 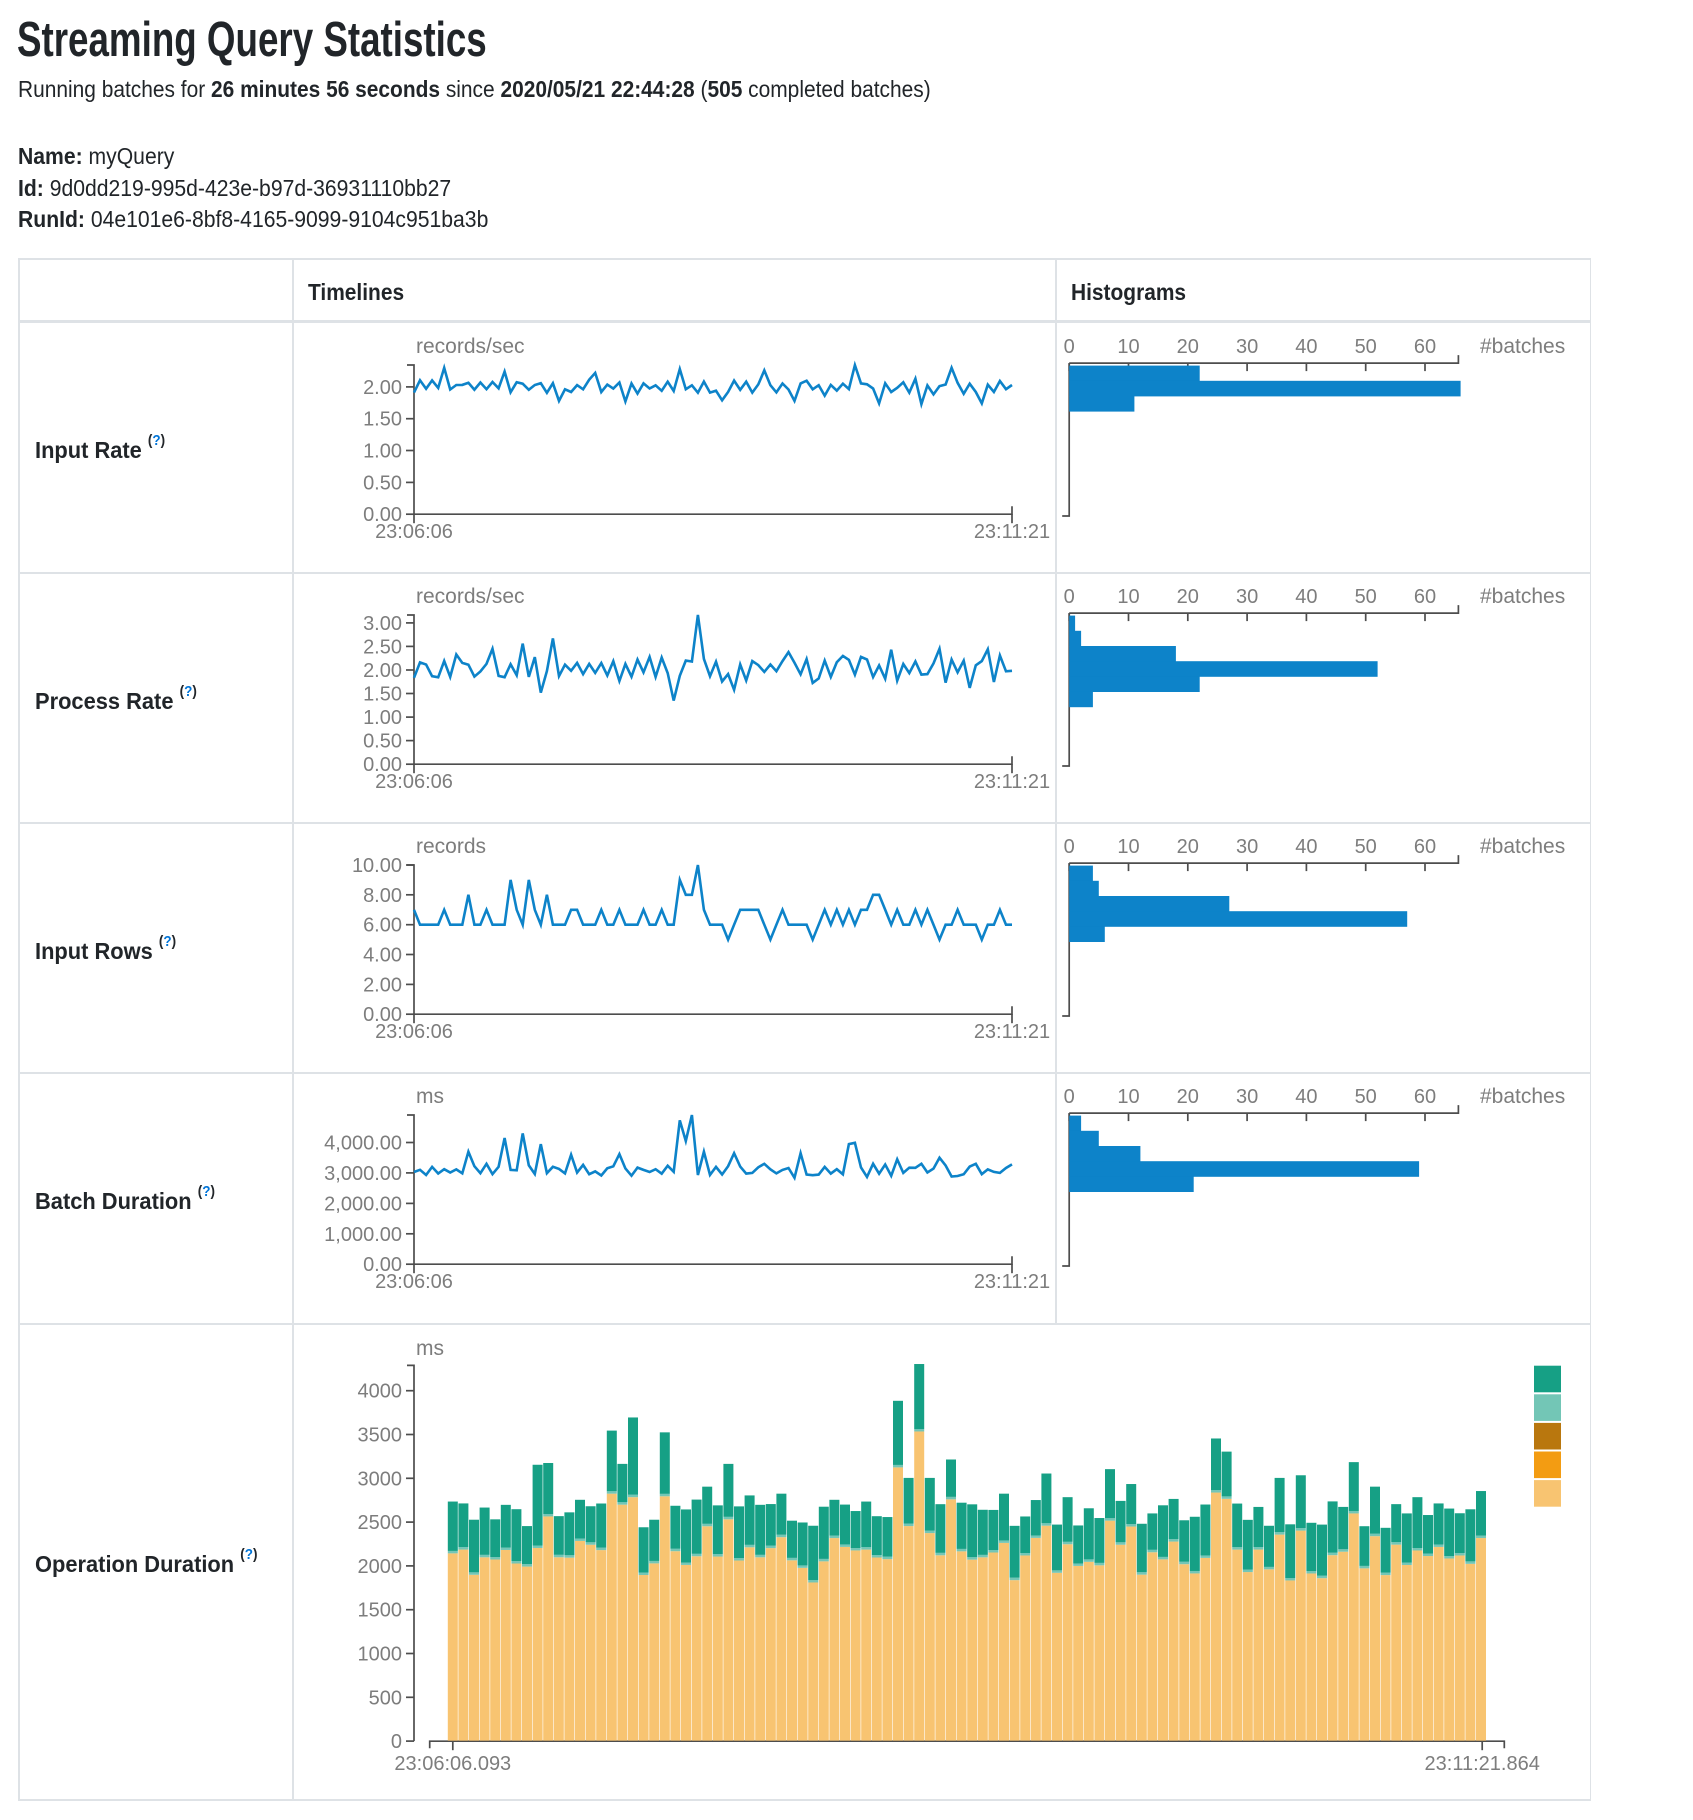 I want to click on svg-text: 3000, so click(x=380, y=1479).